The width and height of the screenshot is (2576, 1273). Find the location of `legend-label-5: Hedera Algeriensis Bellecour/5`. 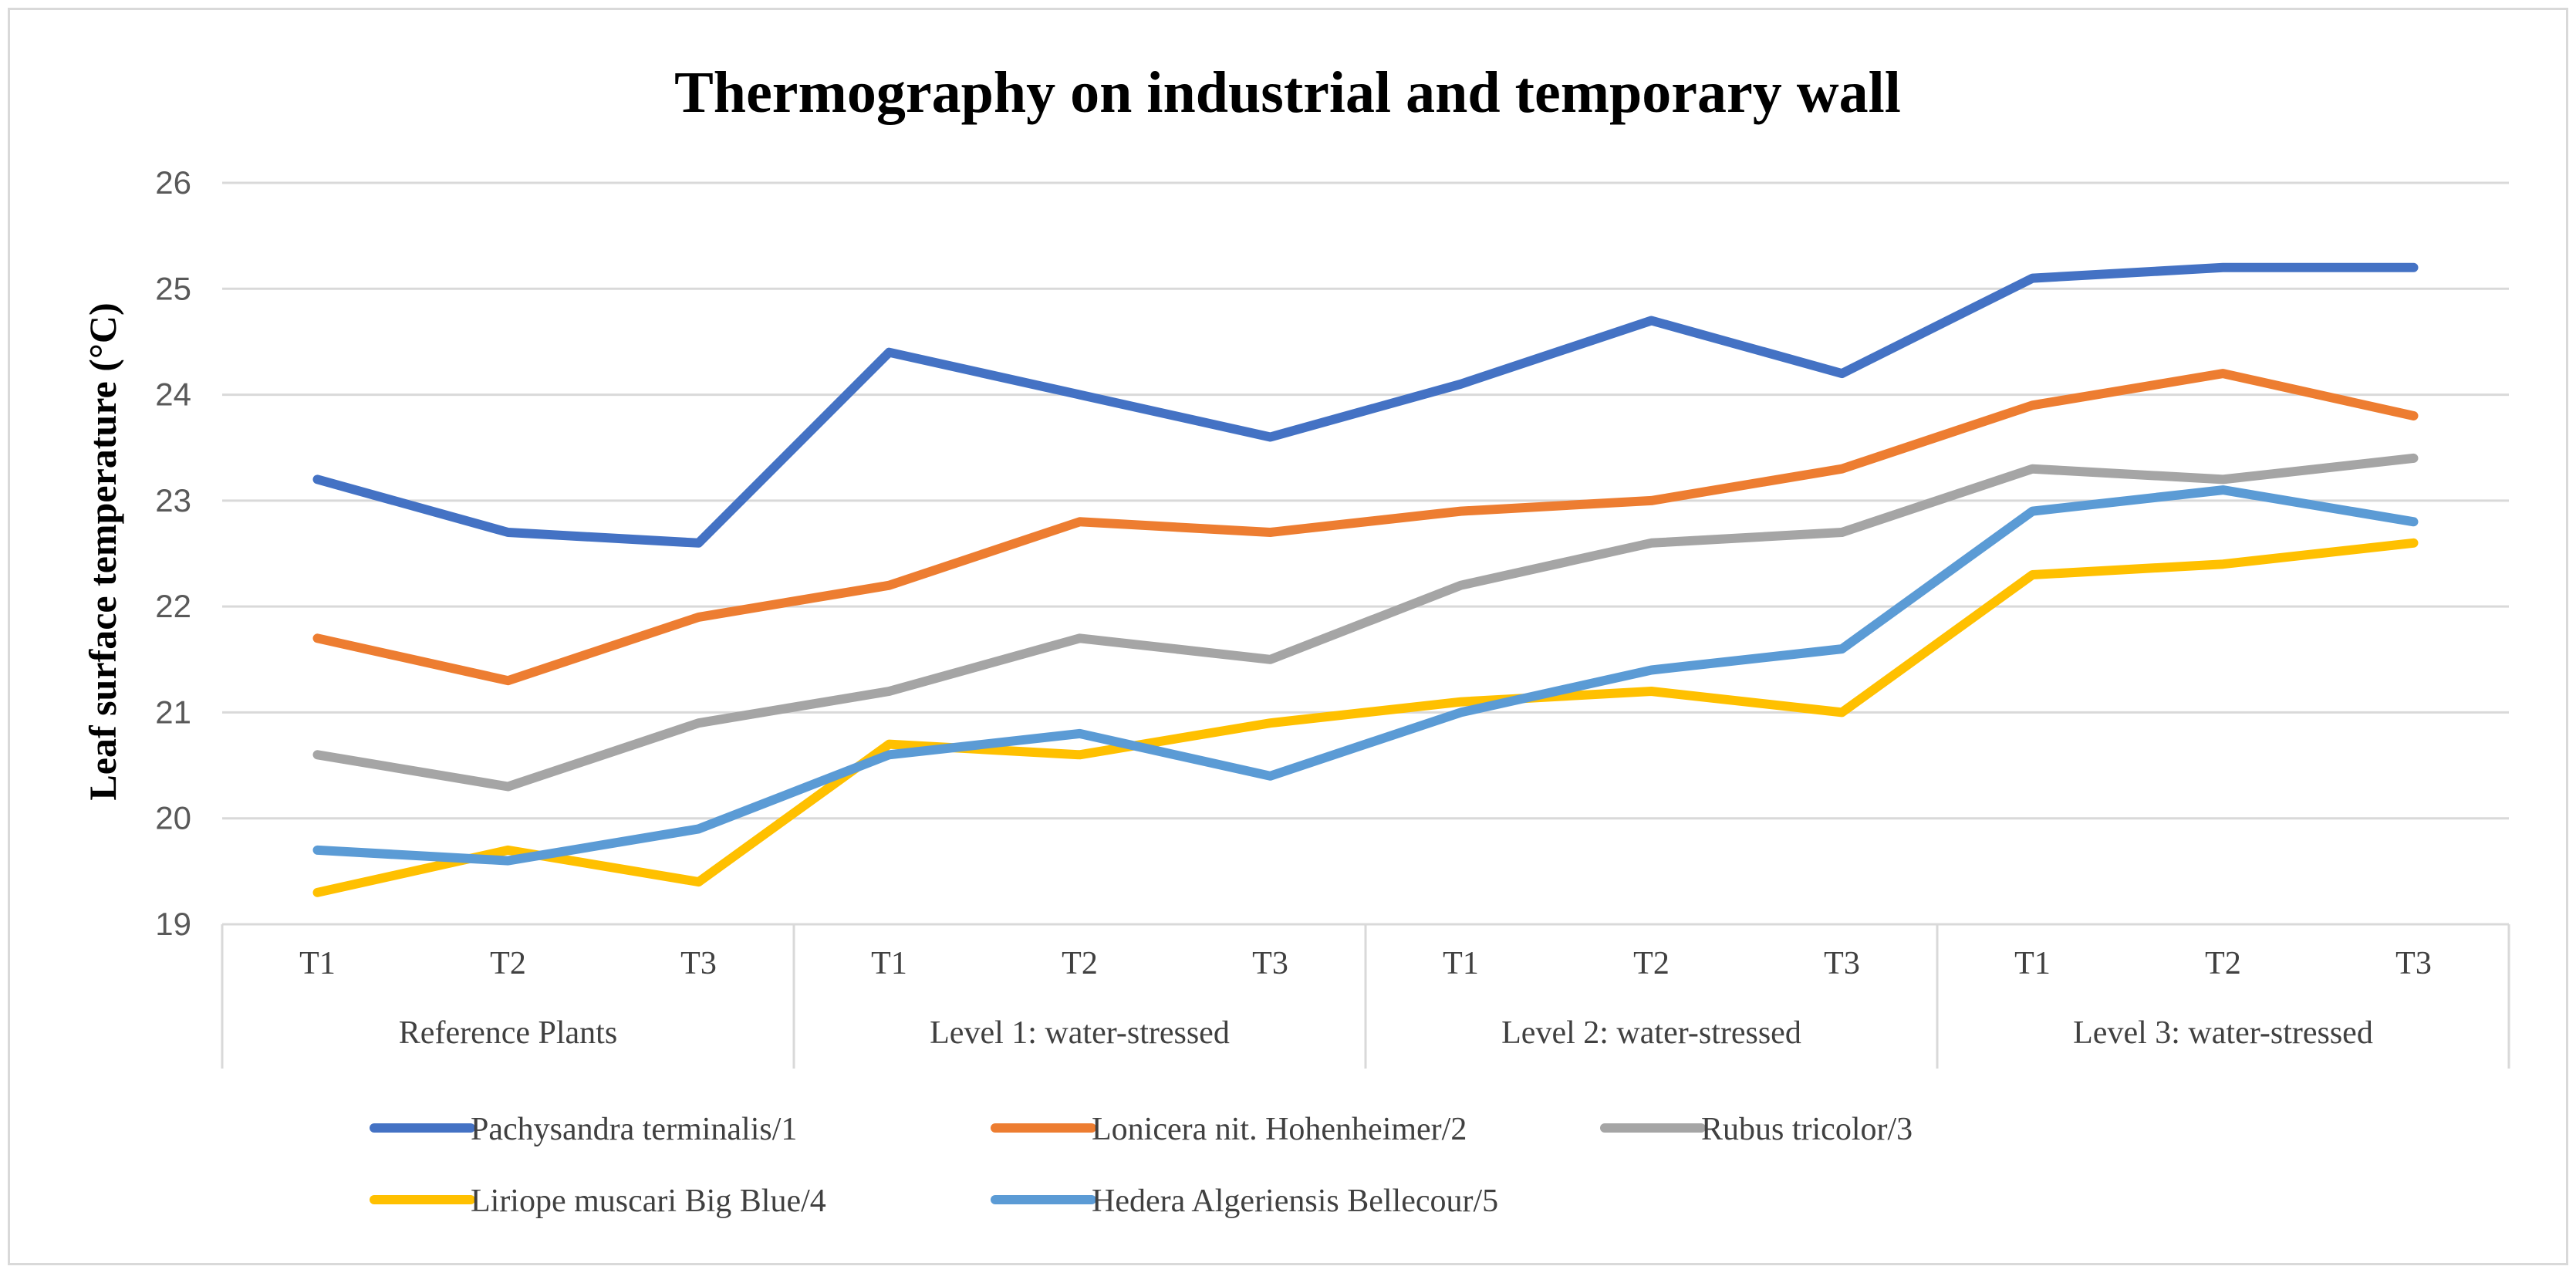

legend-label-5: Hedera Algeriensis Bellecour/5 is located at coordinates (1295, 1201).